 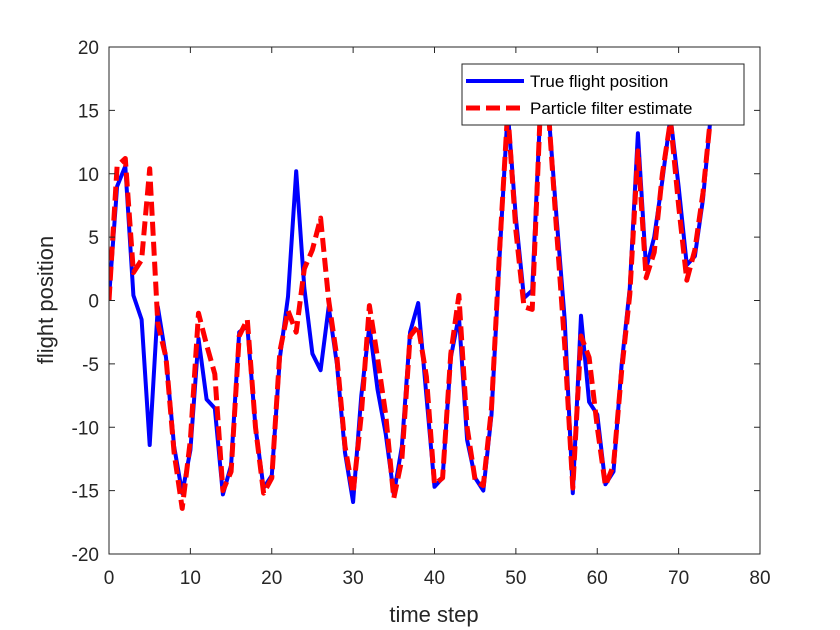 I want to click on y-tick-label: -20, so click(x=85, y=555).